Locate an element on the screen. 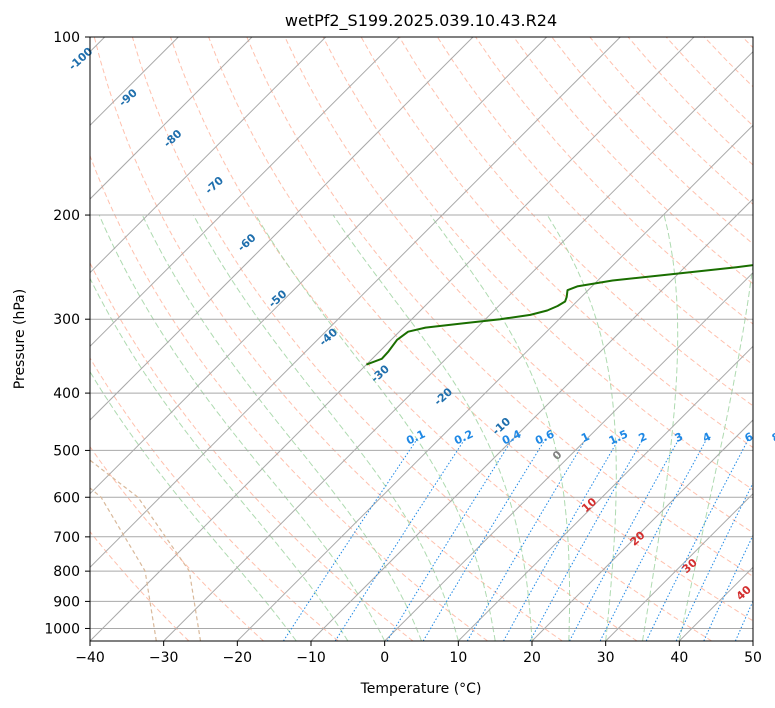 This screenshot has width=775, height=708. y-tick-label: 1000 is located at coordinates (62, 629).